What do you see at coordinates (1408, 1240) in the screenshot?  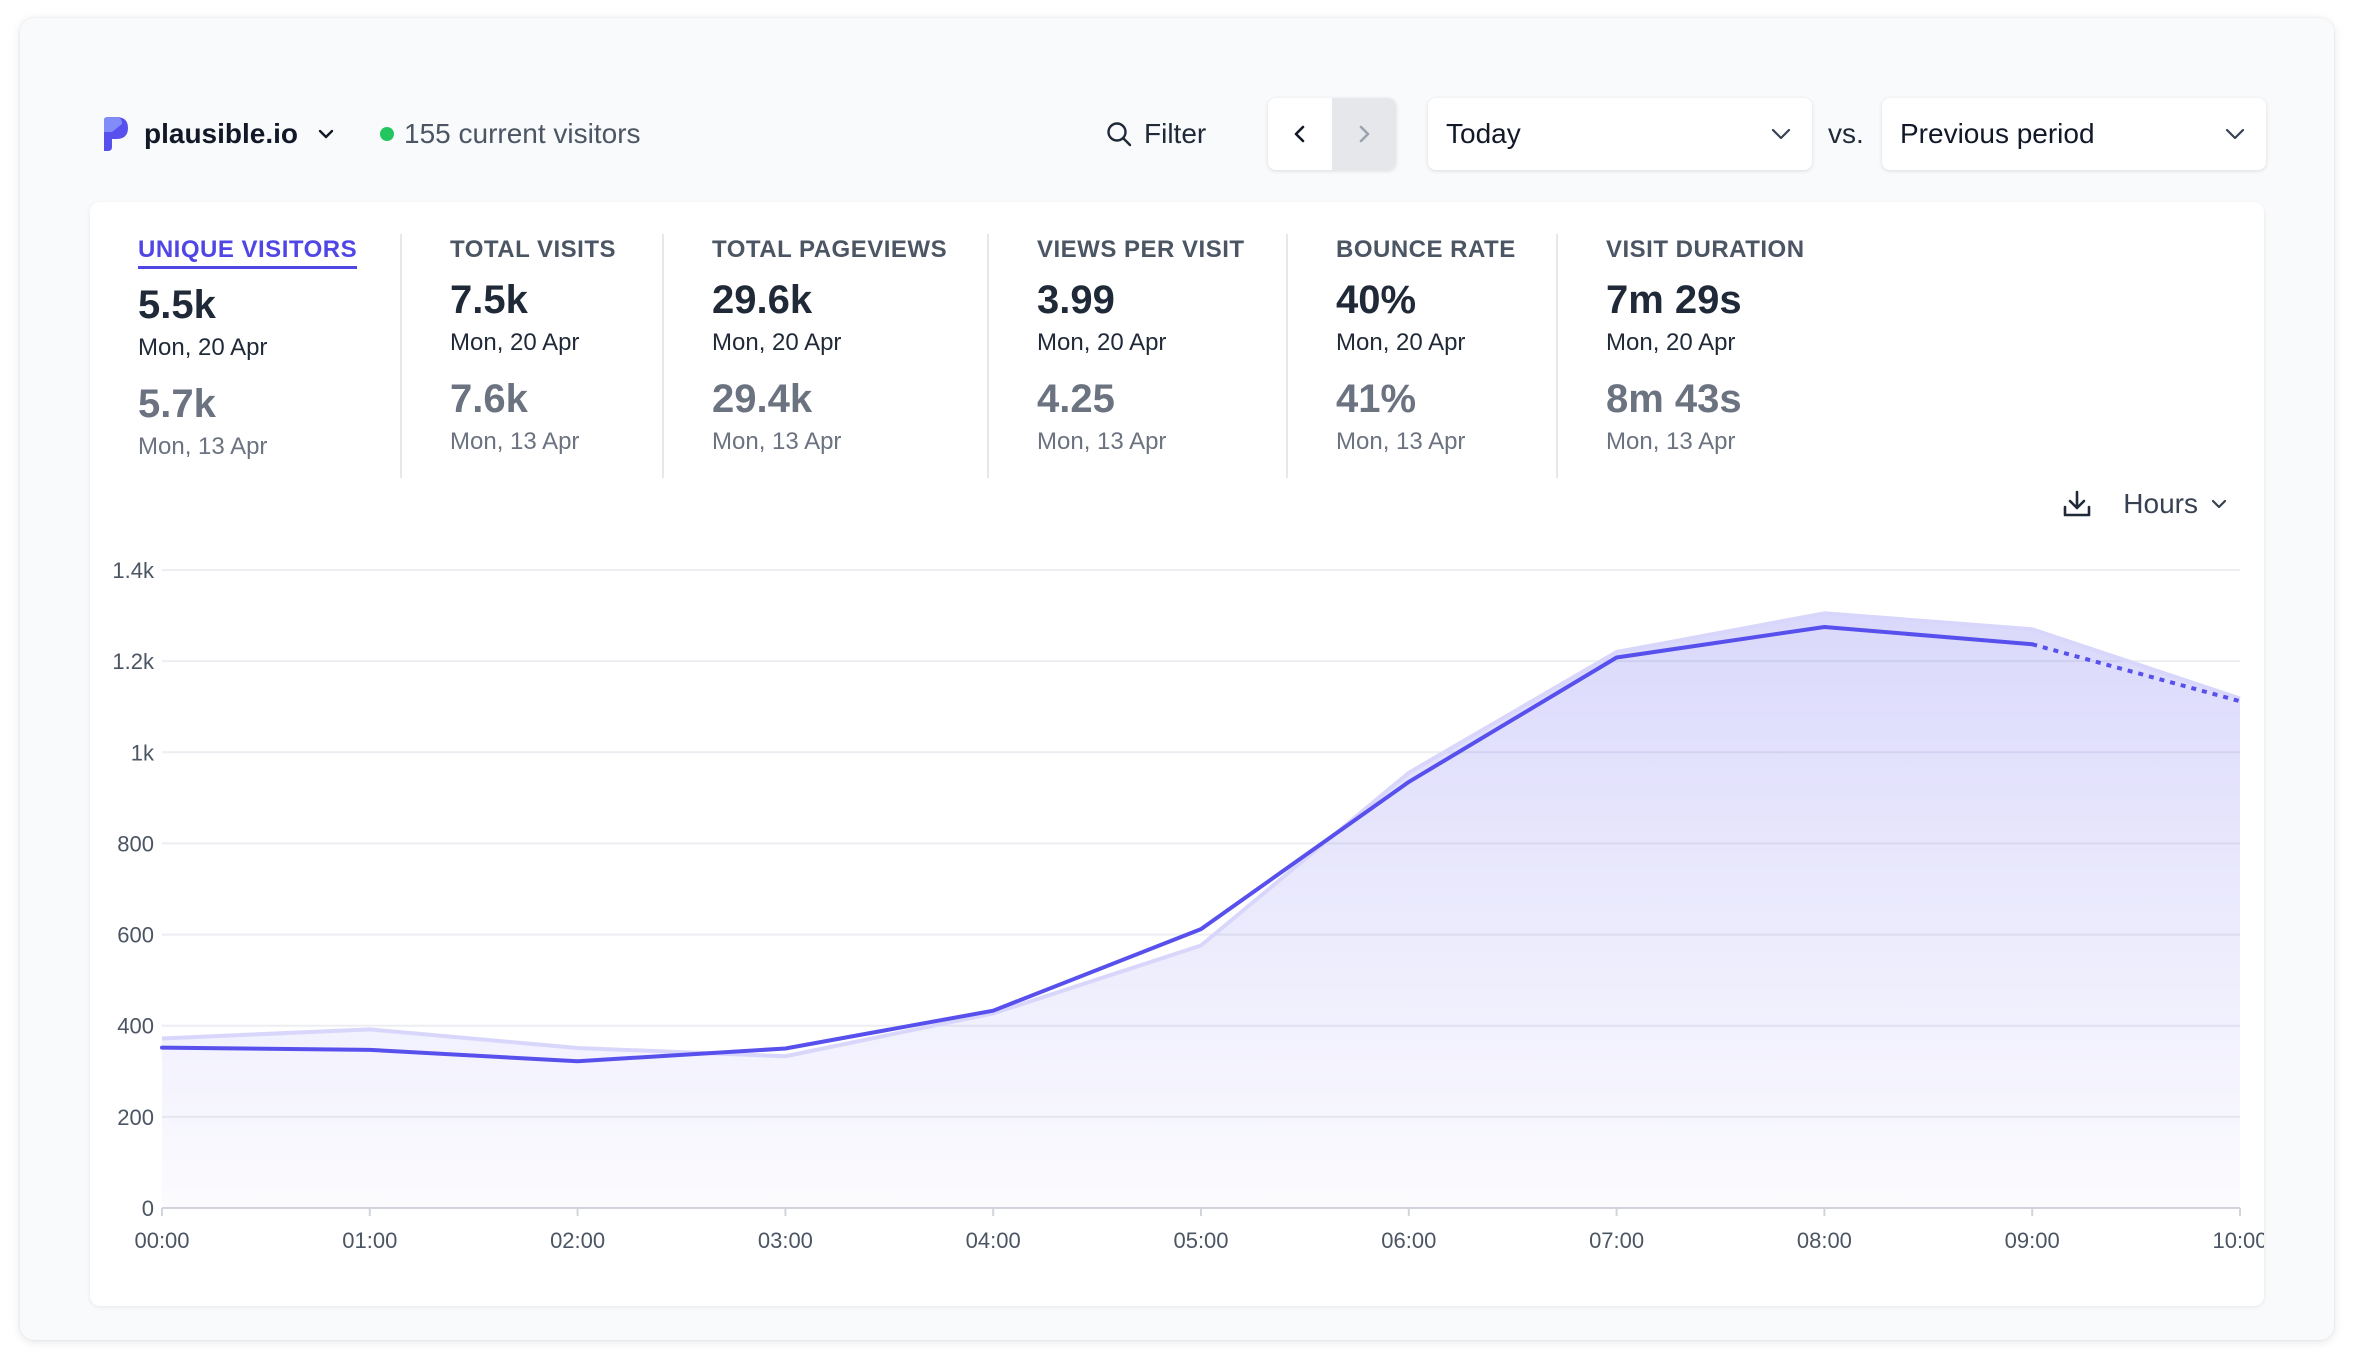 I see `x-tick-label: 06:00` at bounding box center [1408, 1240].